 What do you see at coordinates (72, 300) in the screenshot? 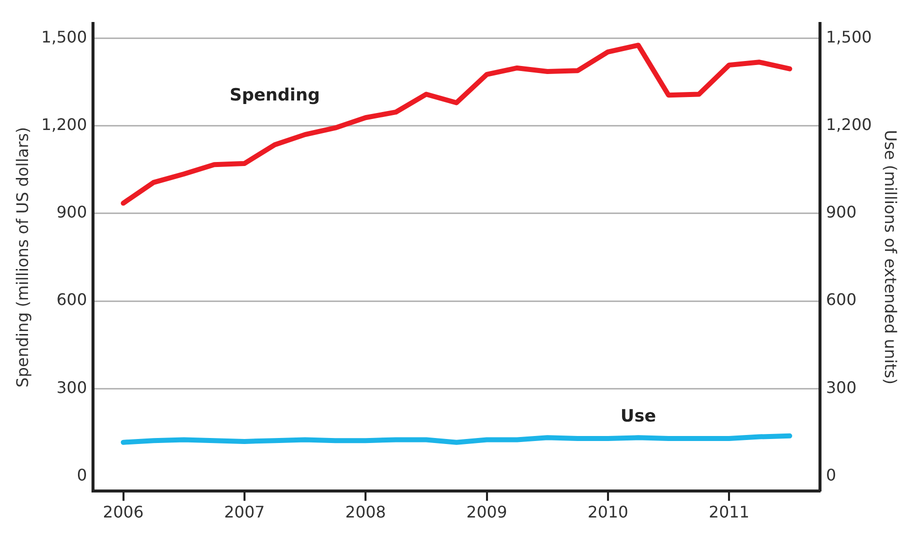
I see `y-tick-label: 600` at bounding box center [72, 300].